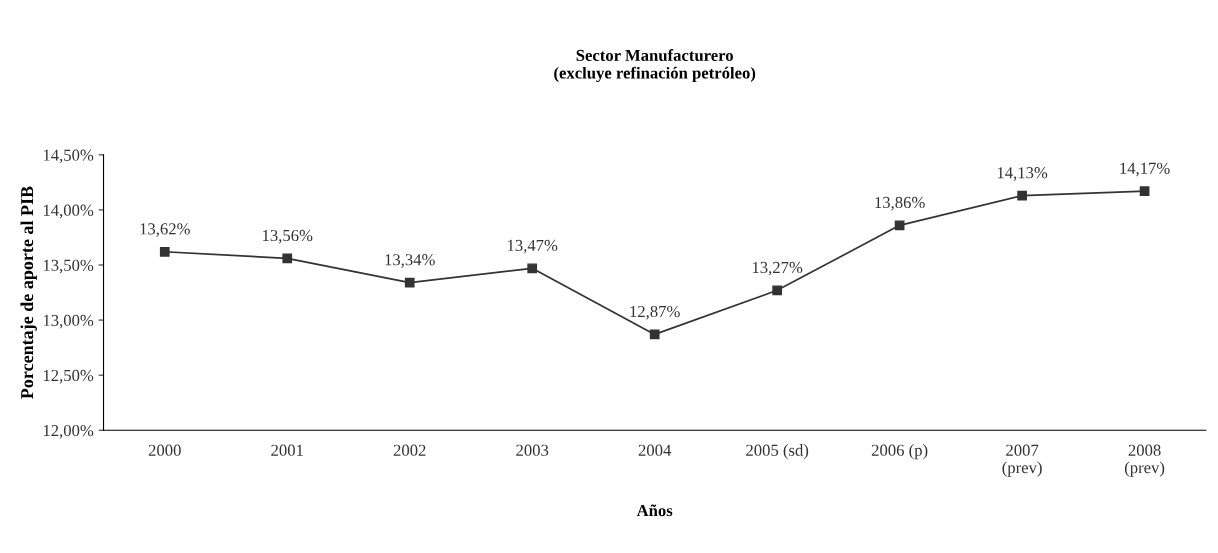 The image size is (1218, 553). I want to click on y-axis-title: Porcentaje de aporte al PIB, so click(28, 292).